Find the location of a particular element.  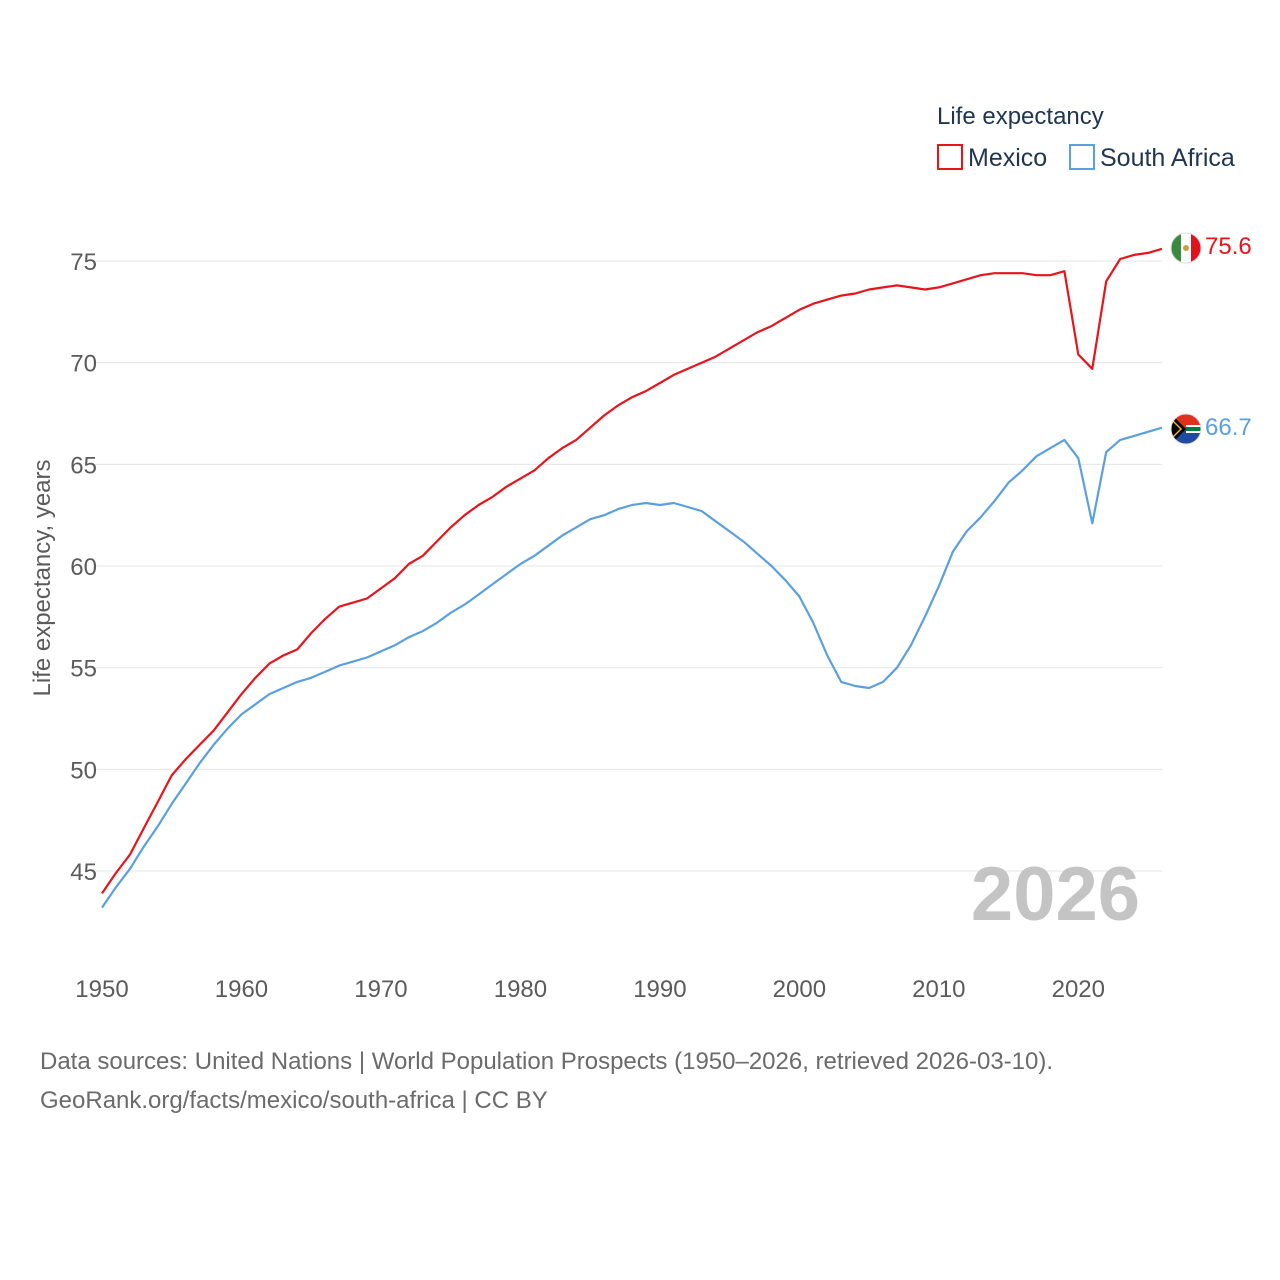

y-tick-label: 70 is located at coordinates (83, 364).